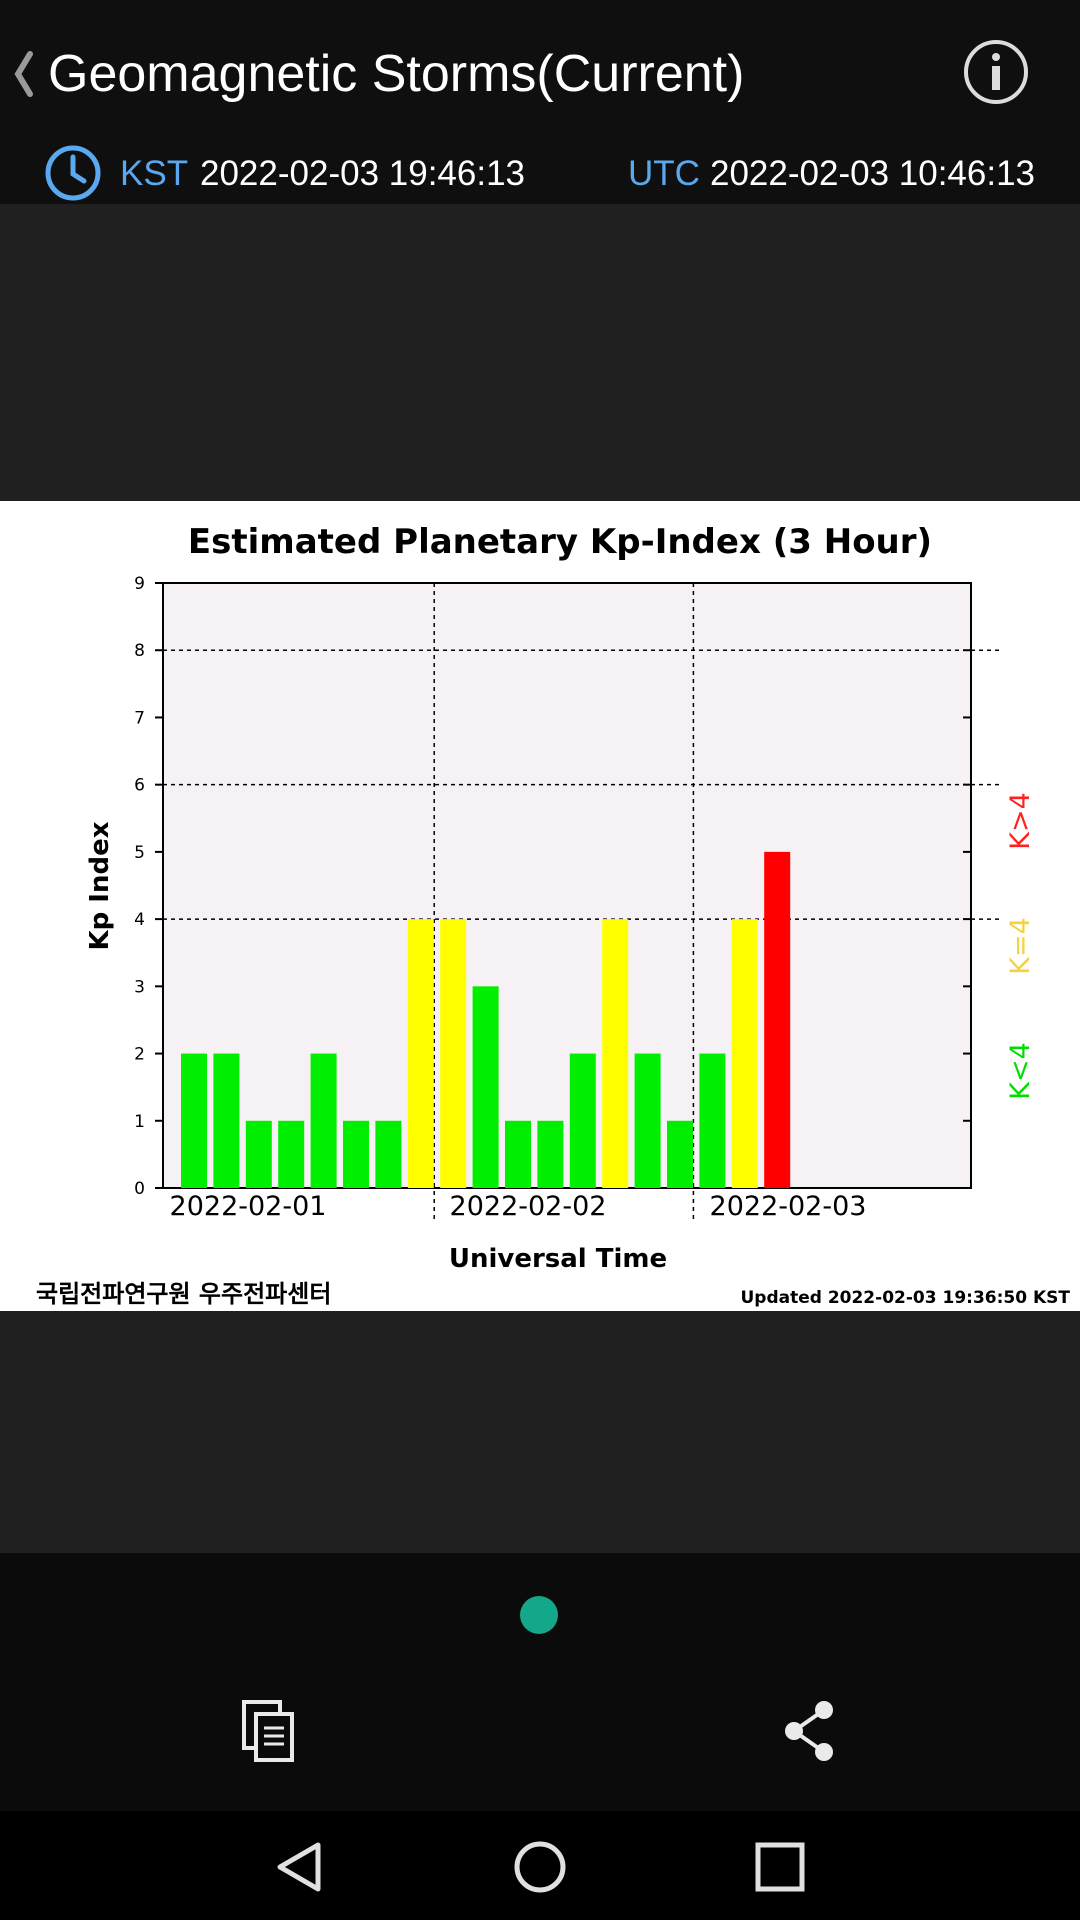 This screenshot has width=1080, height=1920. I want to click on updated-text: Updated 2022-02-03 19:36:50 KST, so click(905, 1298).